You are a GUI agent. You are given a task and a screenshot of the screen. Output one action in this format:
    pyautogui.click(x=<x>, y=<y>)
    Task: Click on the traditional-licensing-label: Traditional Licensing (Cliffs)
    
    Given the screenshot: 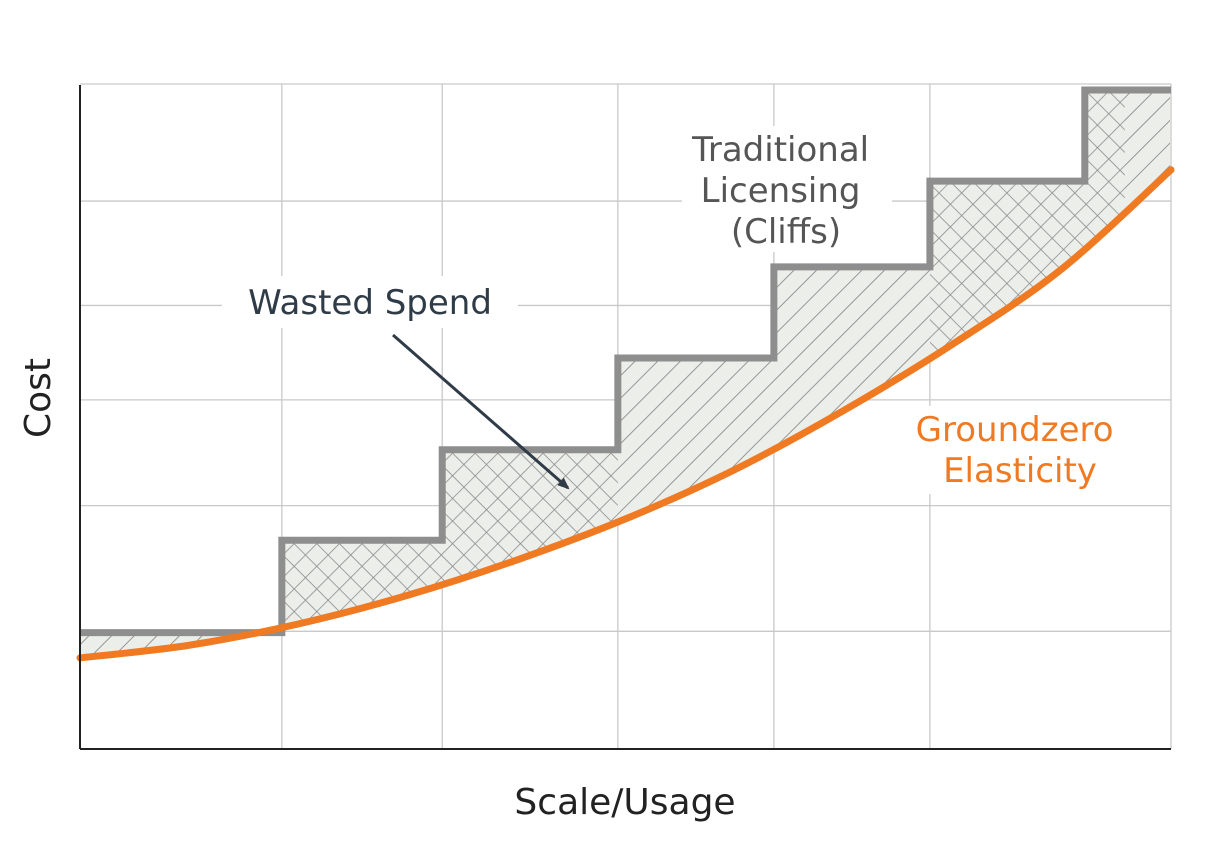 What is the action you would take?
    pyautogui.click(x=785, y=191)
    